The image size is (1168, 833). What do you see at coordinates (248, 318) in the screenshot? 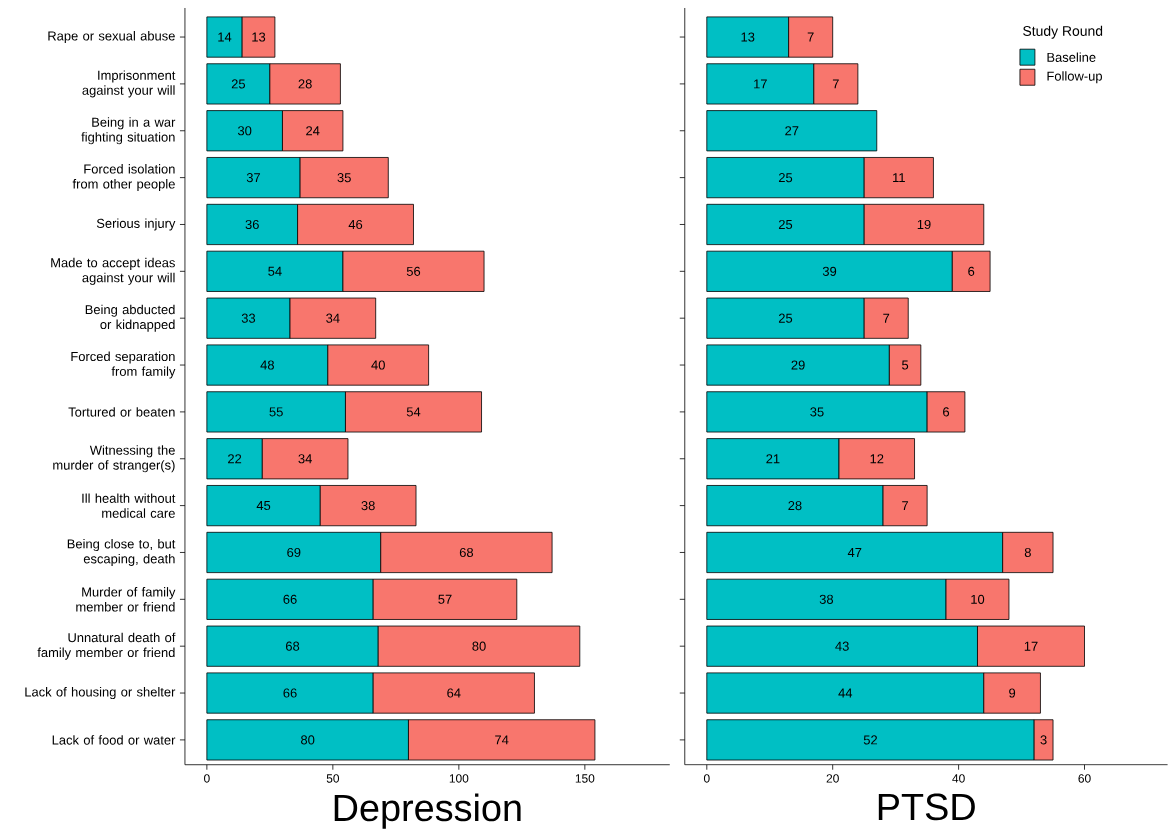
I see `data-label: 33` at bounding box center [248, 318].